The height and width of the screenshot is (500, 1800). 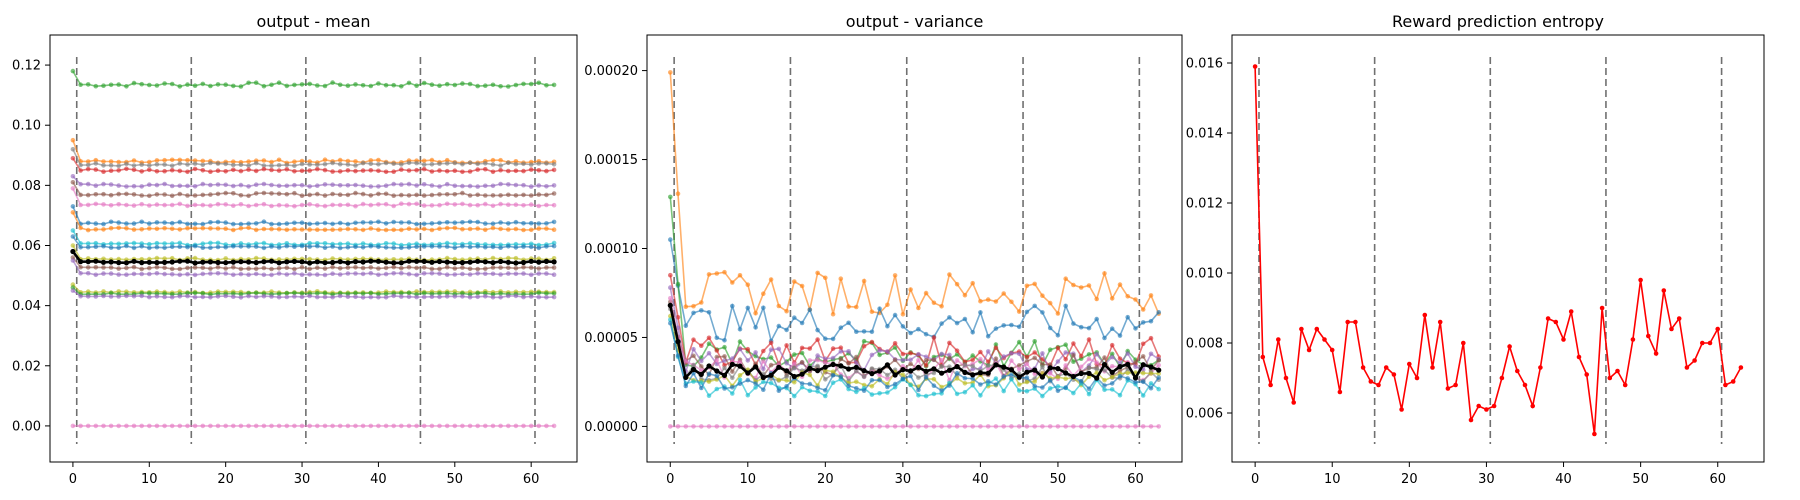 I want to click on y-tick-label: 0.08, so click(x=26, y=186).